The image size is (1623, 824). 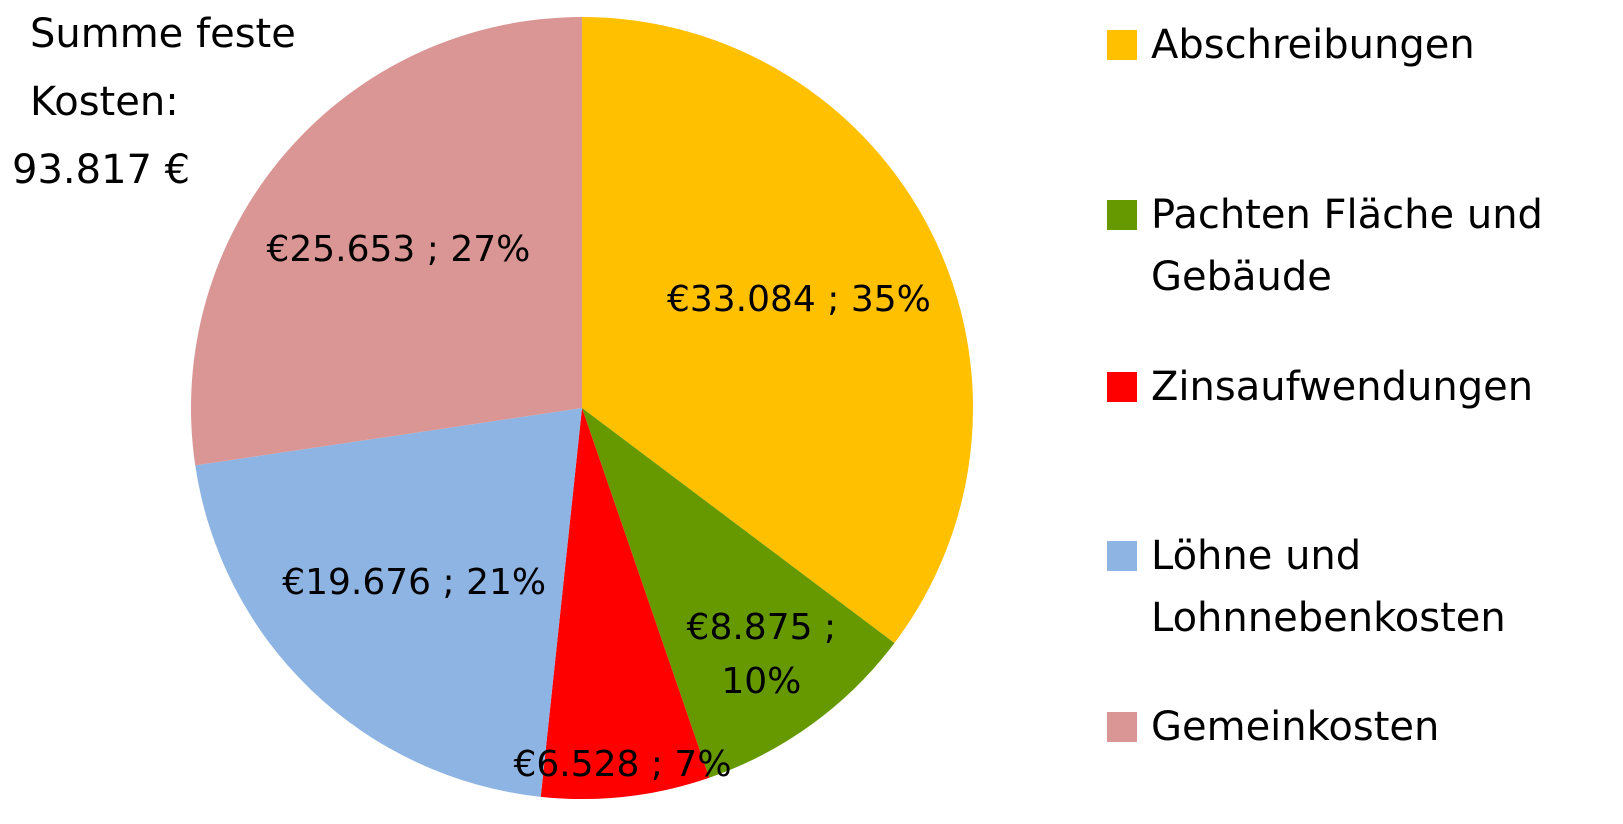 I want to click on legend-item: Löhne und Lohnnebenkosten, so click(x=1339, y=587).